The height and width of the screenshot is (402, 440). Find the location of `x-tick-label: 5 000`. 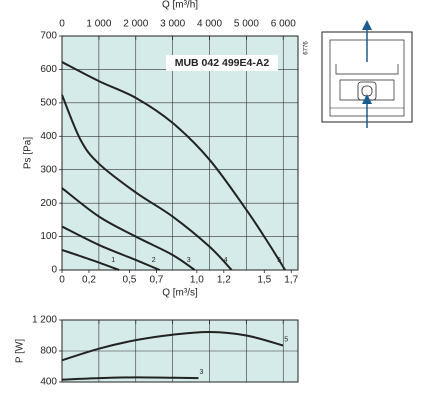

x-tick-label: 5 000 is located at coordinates (246, 24).